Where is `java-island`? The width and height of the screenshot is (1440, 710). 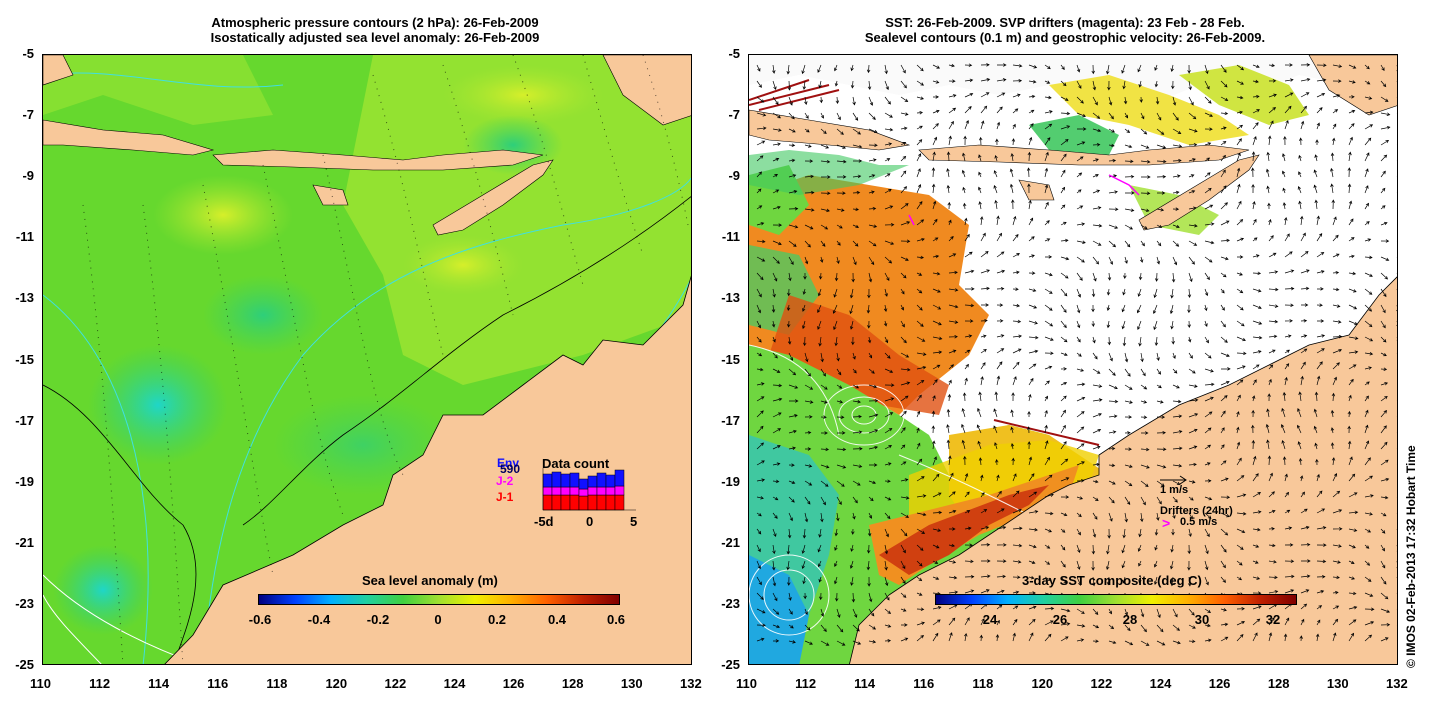 java-island is located at coordinates (129, 137).